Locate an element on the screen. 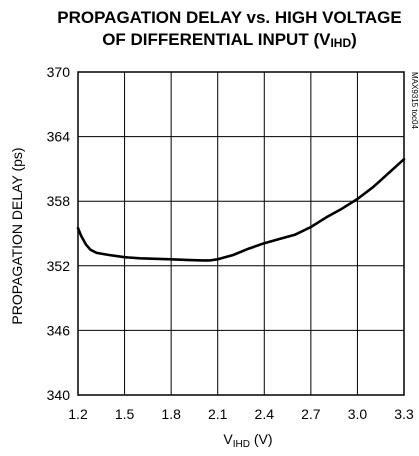 The width and height of the screenshot is (419, 456). y-tick-label: 358 is located at coordinates (59, 201).